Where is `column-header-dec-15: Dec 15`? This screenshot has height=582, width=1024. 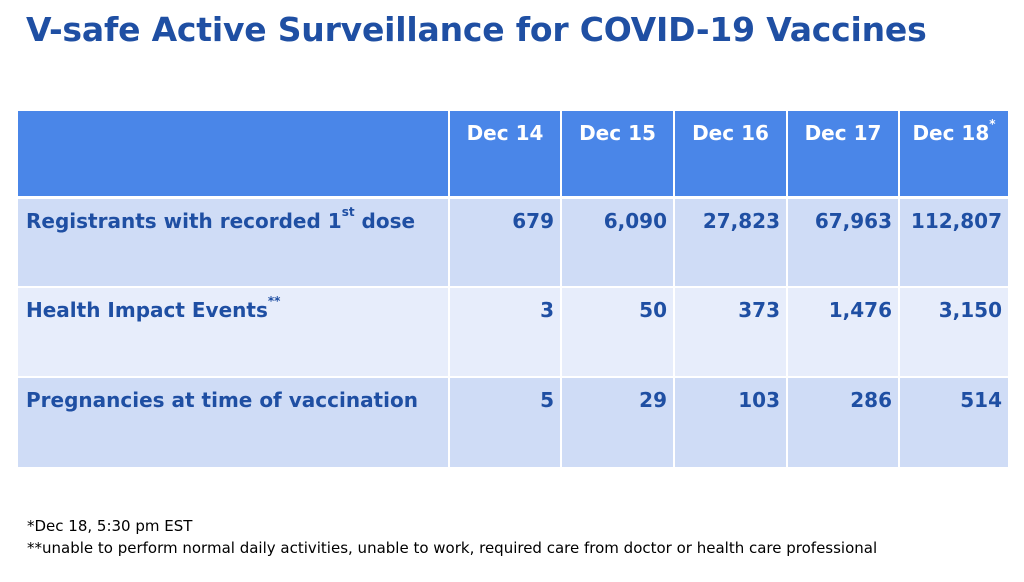
column-header-dec-15: Dec 15 is located at coordinates (617, 154).